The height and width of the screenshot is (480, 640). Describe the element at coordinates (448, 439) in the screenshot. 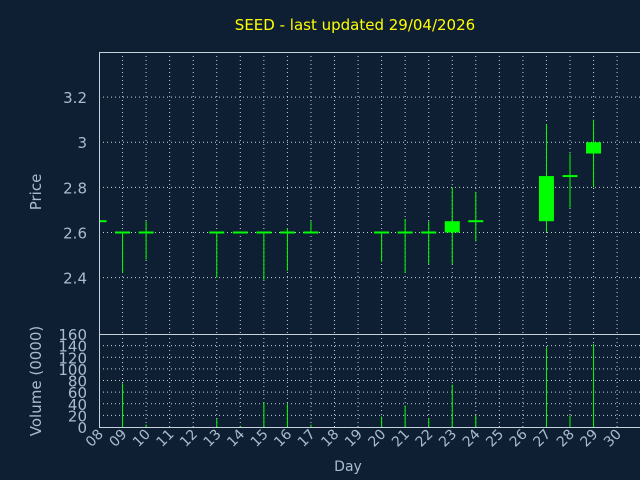

I see `x-tick-label: 23` at that location.